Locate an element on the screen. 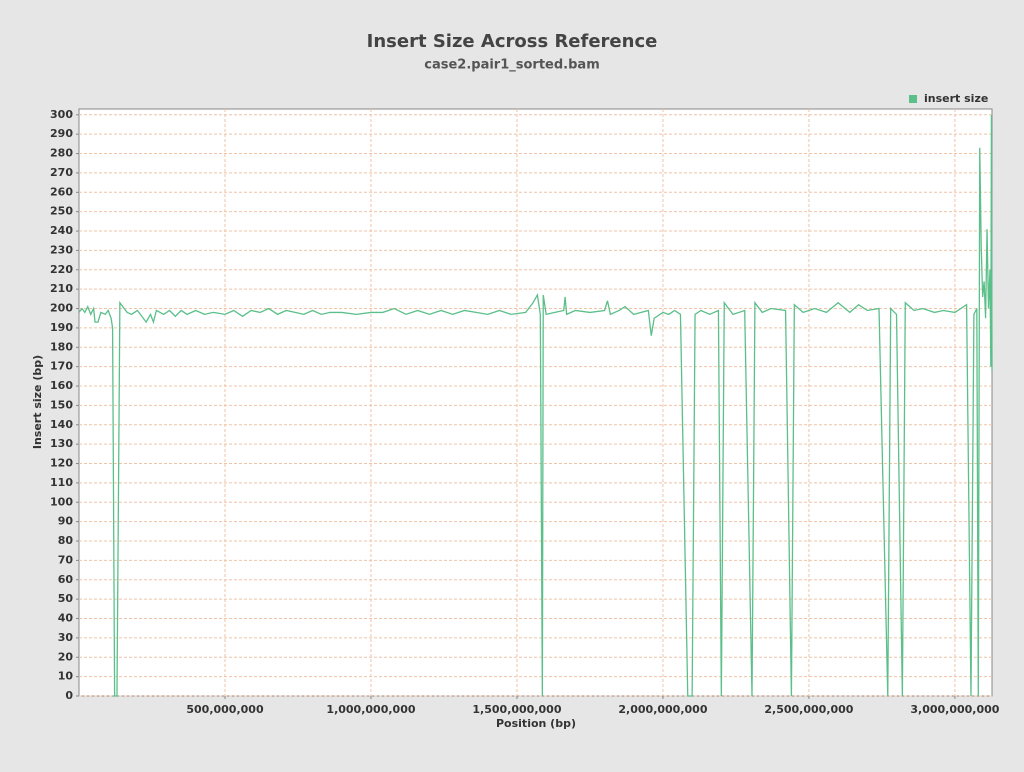  x-axis-label: Position (bp) is located at coordinates (536, 723).